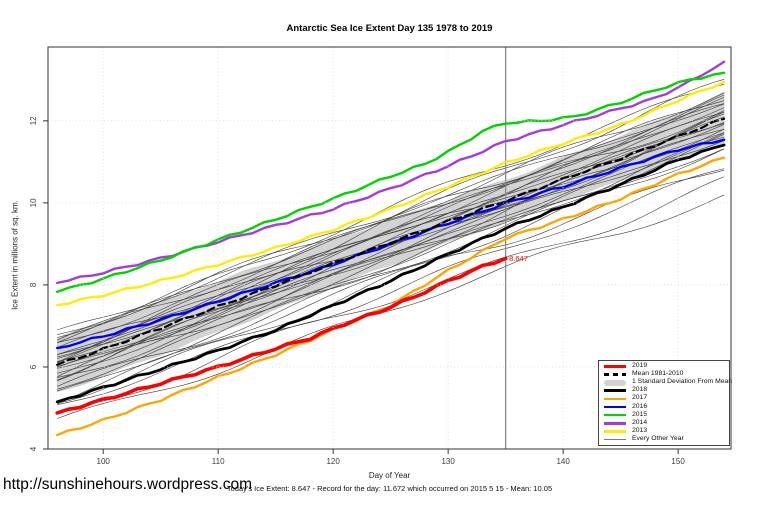  I want to click on x-tick-label: 100, so click(104, 461).